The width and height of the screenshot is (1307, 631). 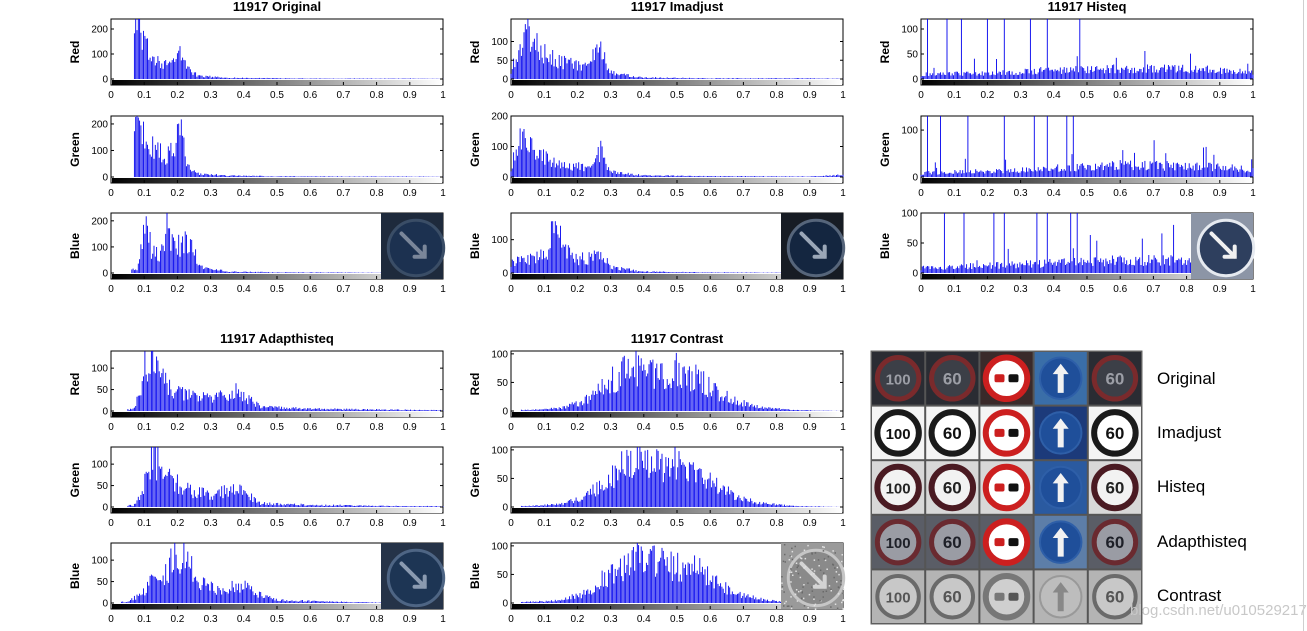 I want to click on y-axis-label: Green, so click(x=75, y=480).